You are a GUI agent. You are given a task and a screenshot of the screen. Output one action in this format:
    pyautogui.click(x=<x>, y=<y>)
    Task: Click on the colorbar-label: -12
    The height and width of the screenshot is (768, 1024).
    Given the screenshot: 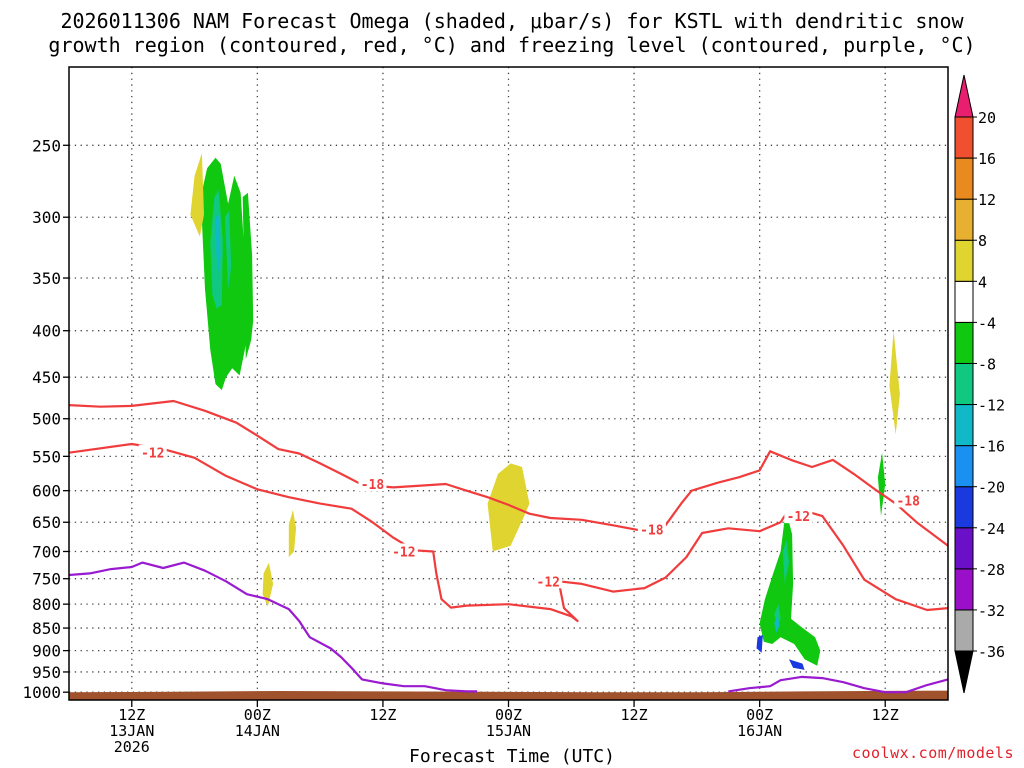 What is the action you would take?
    pyautogui.click(x=991, y=406)
    